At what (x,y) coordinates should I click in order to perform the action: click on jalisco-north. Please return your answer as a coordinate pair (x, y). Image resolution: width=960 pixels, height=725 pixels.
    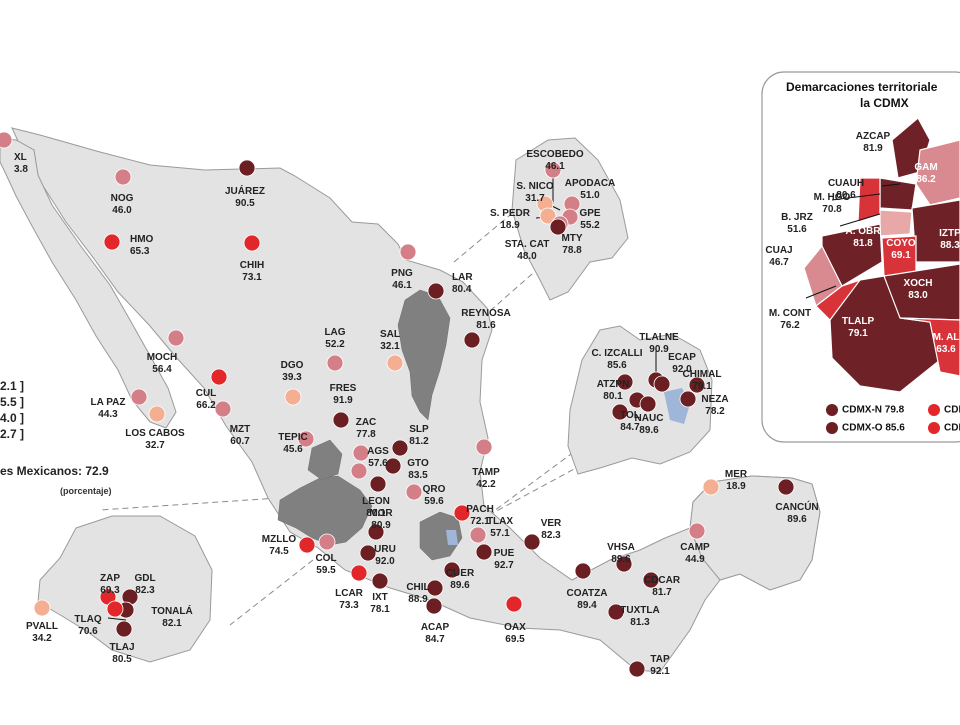
    Looking at the image, I should click on (325, 460).